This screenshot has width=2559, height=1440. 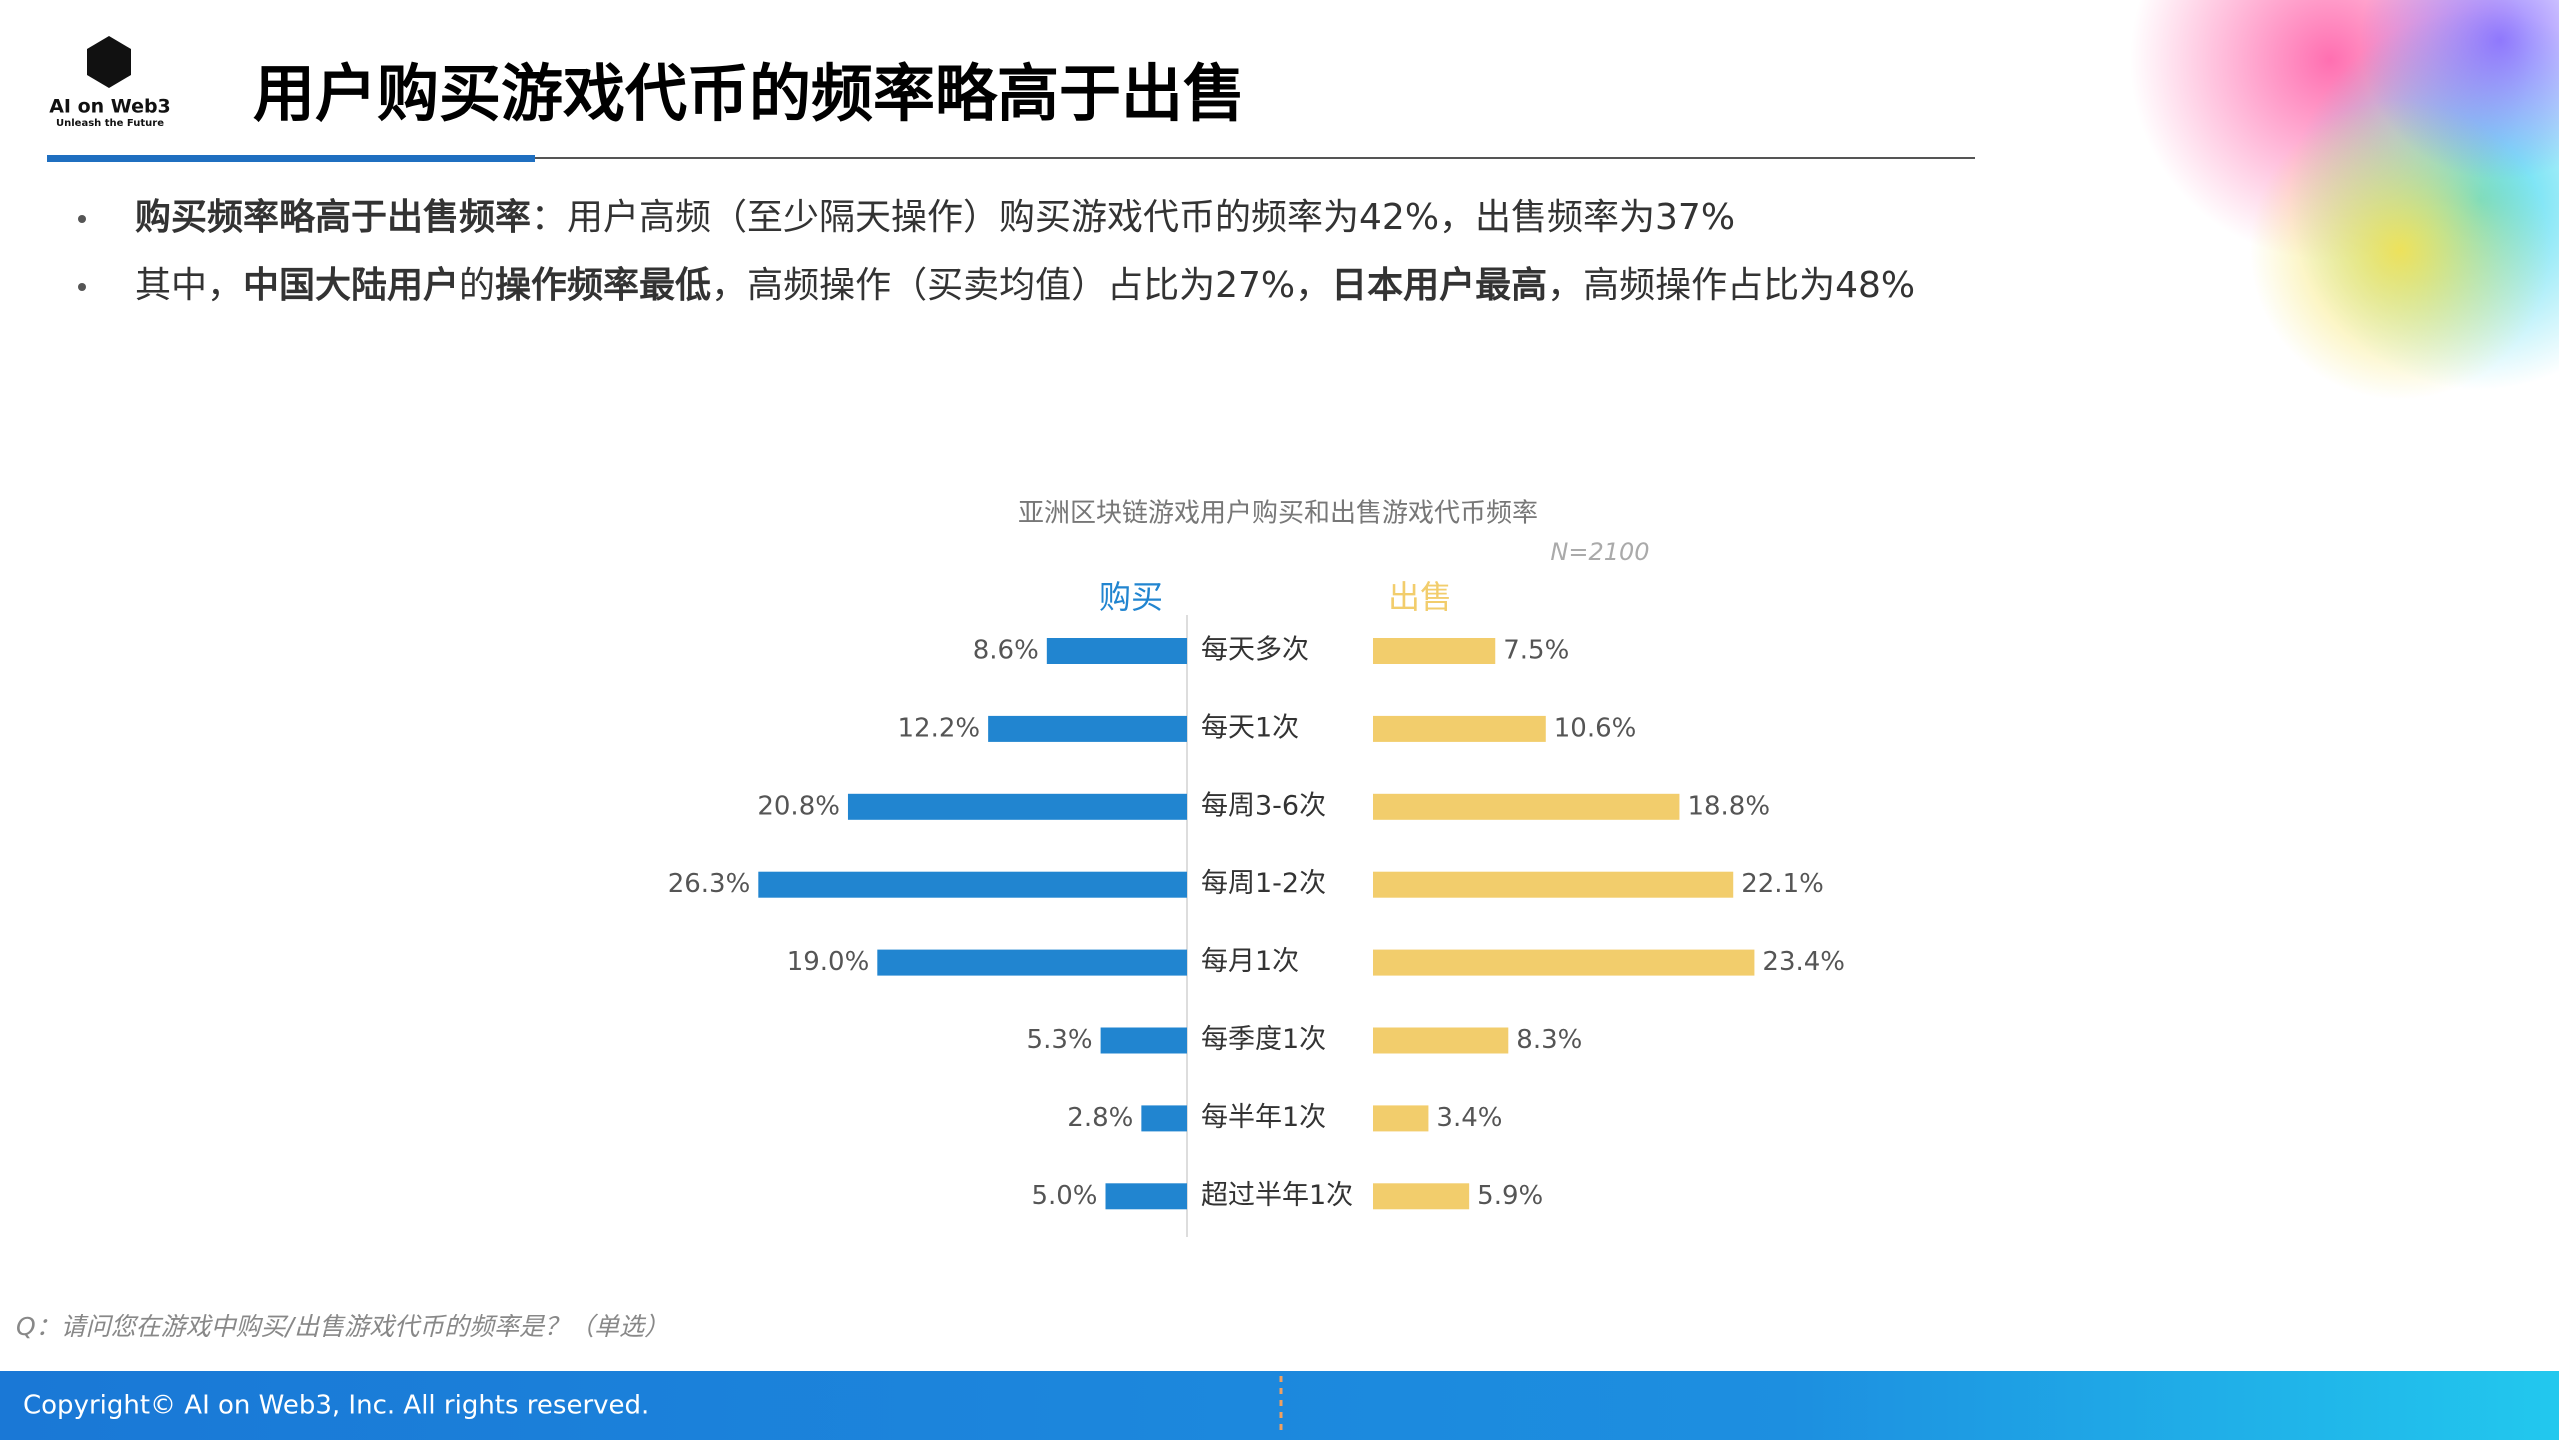 I want to click on bullet-run: 操作频率最低, so click(x=603, y=285).